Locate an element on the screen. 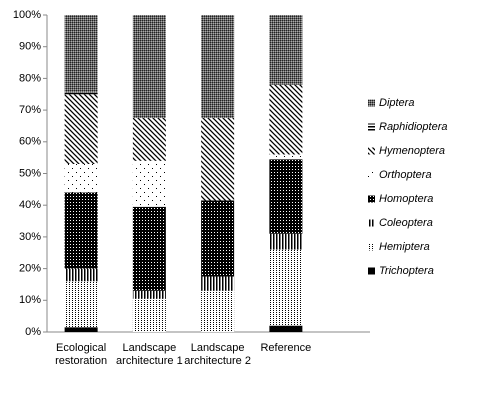 The width and height of the screenshot is (478, 398). x-tick-label: Ecological restoration is located at coordinates (81, 354).